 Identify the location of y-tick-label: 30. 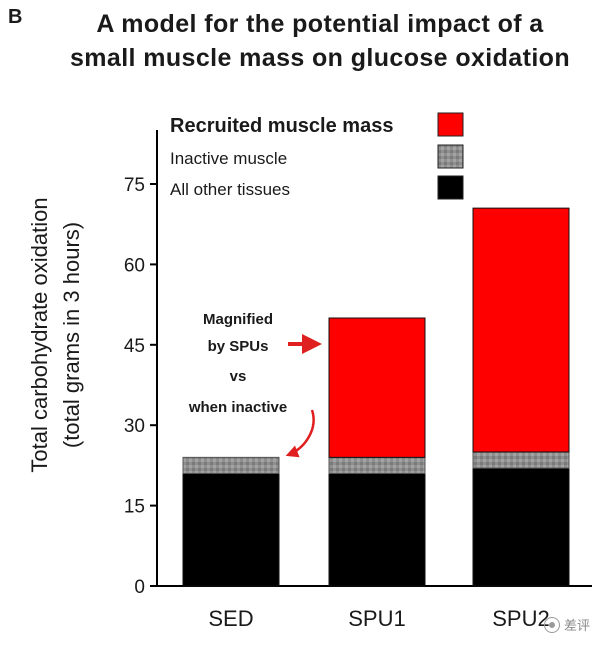
(134, 426).